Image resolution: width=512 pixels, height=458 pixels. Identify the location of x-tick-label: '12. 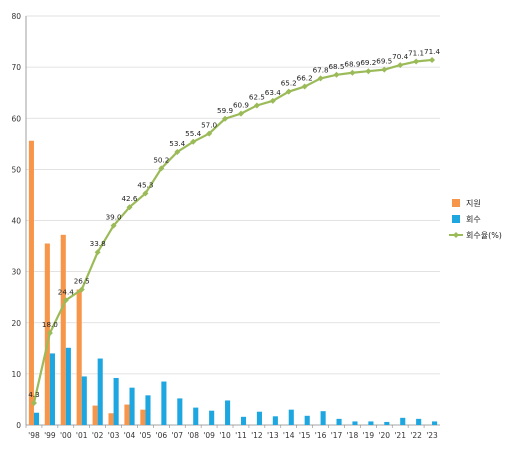
(257, 435).